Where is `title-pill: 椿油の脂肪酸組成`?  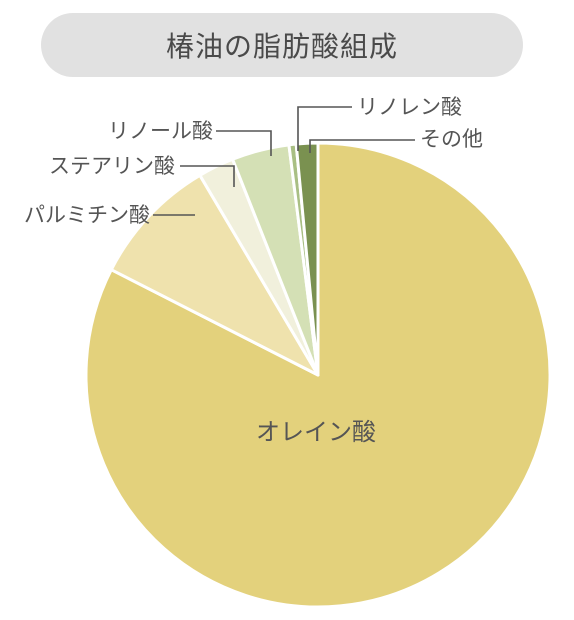
title-pill: 椿油の脂肪酸組成 is located at coordinates (282, 45).